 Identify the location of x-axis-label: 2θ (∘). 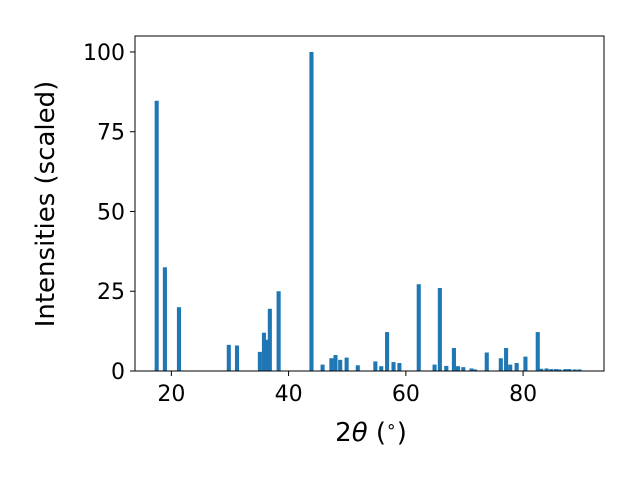
(371, 432).